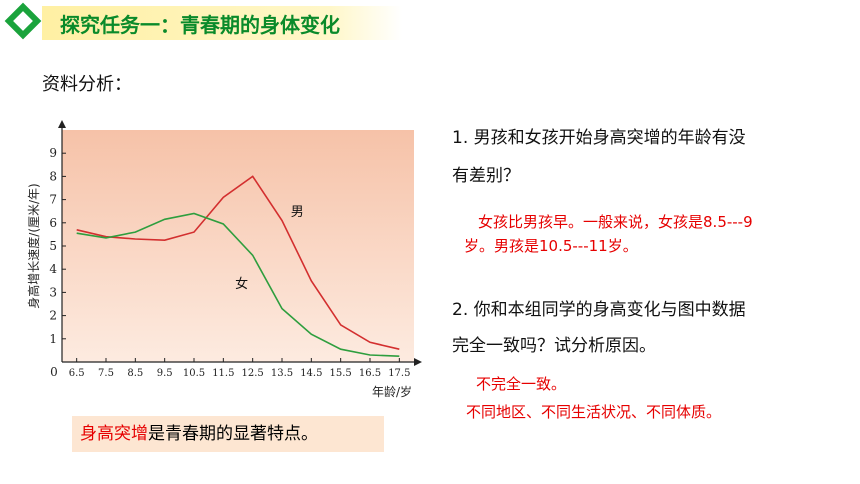 The image size is (860, 484). Describe the element at coordinates (418, 362) in the screenshot. I see `x-axis-arrow` at that location.